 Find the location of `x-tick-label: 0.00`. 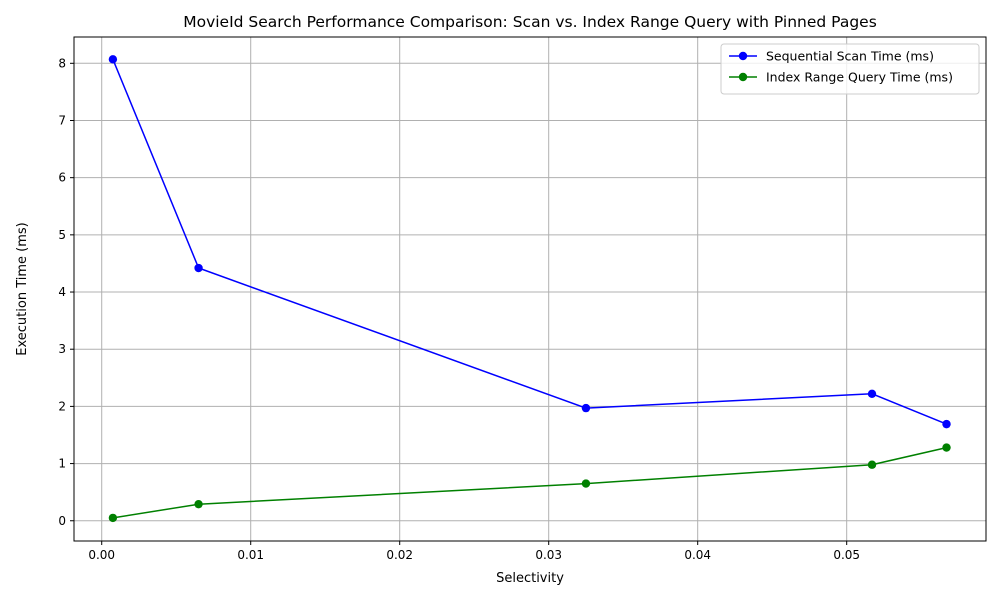

x-tick-label: 0.00 is located at coordinates (101, 555).